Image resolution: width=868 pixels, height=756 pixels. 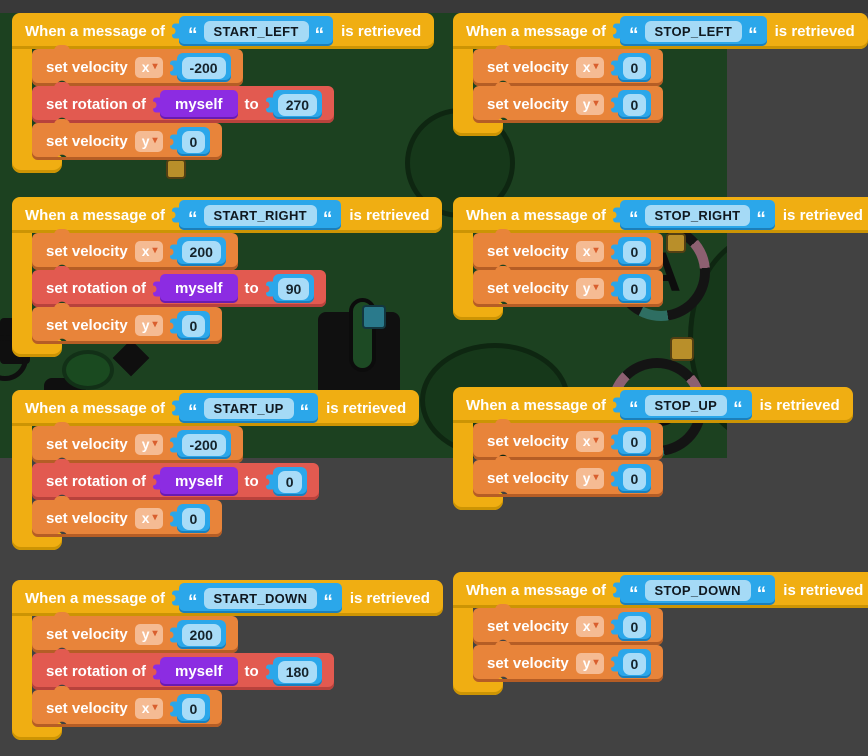 I want to click on set-velocity-block: set velocity y ▾ -200, so click(x=137, y=442).